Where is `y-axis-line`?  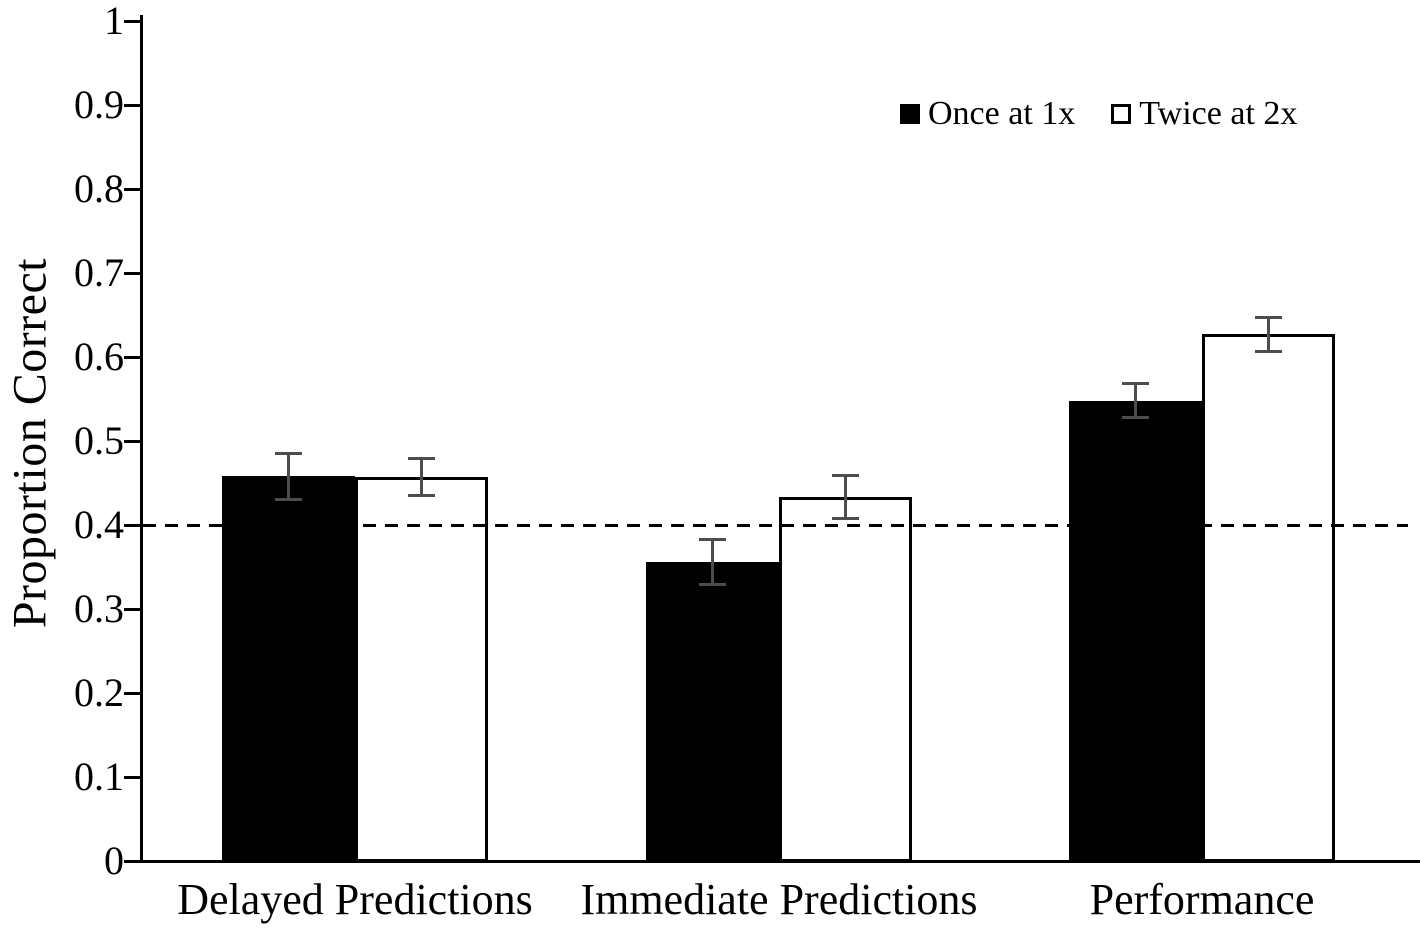 y-axis-line is located at coordinates (141, 439).